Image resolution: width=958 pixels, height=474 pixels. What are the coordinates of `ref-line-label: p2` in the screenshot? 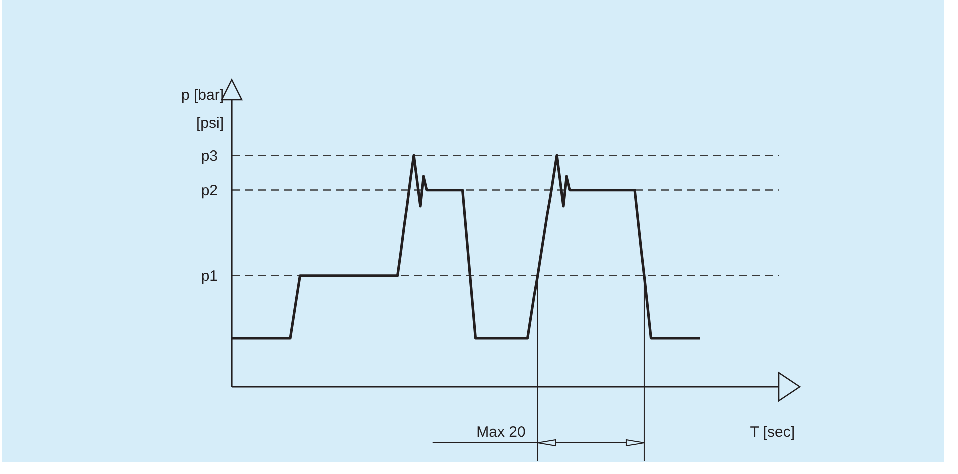 It's located at (209, 191).